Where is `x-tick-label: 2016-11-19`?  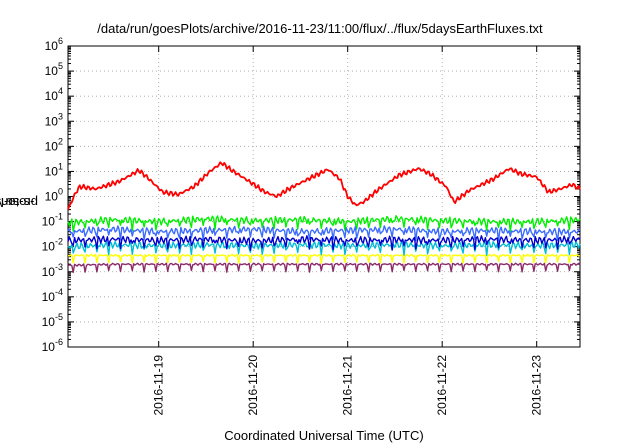 x-tick-label: 2016-11-19 is located at coordinates (159, 385).